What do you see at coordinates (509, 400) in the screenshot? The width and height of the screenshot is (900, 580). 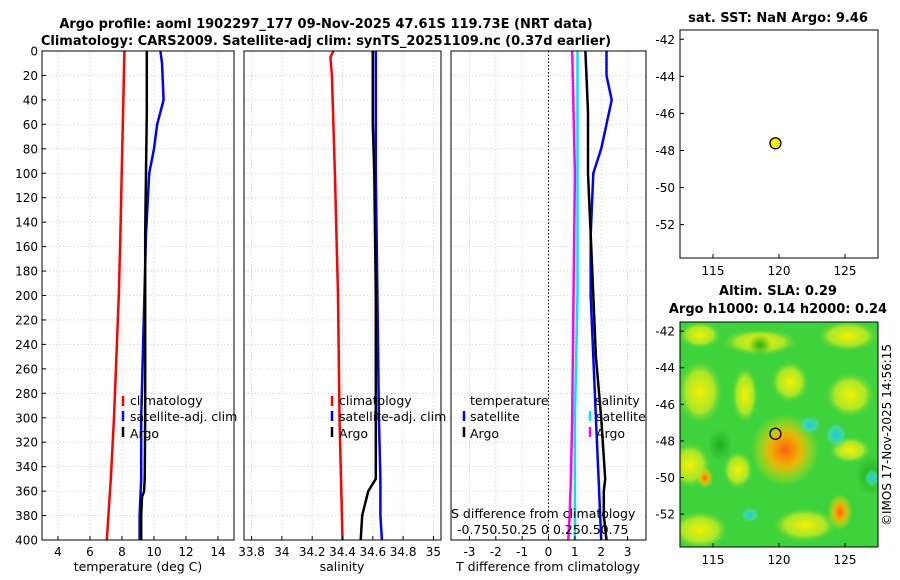 I see `legend-temperature-heading: temperature` at bounding box center [509, 400].